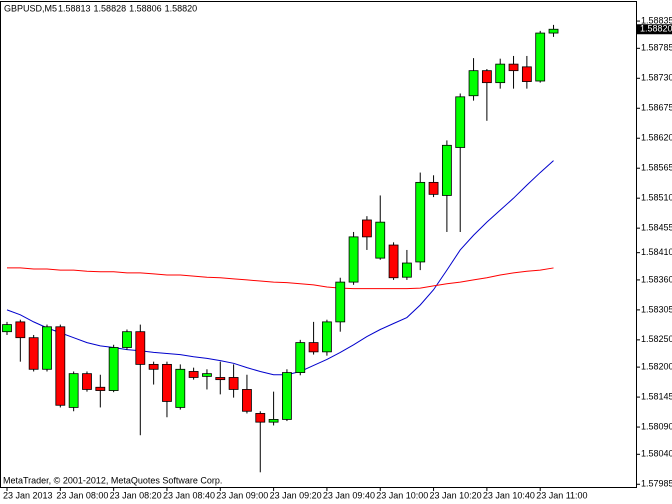 The image size is (672, 504). I want to click on y-tick-label: 1.58835, so click(656, 20).